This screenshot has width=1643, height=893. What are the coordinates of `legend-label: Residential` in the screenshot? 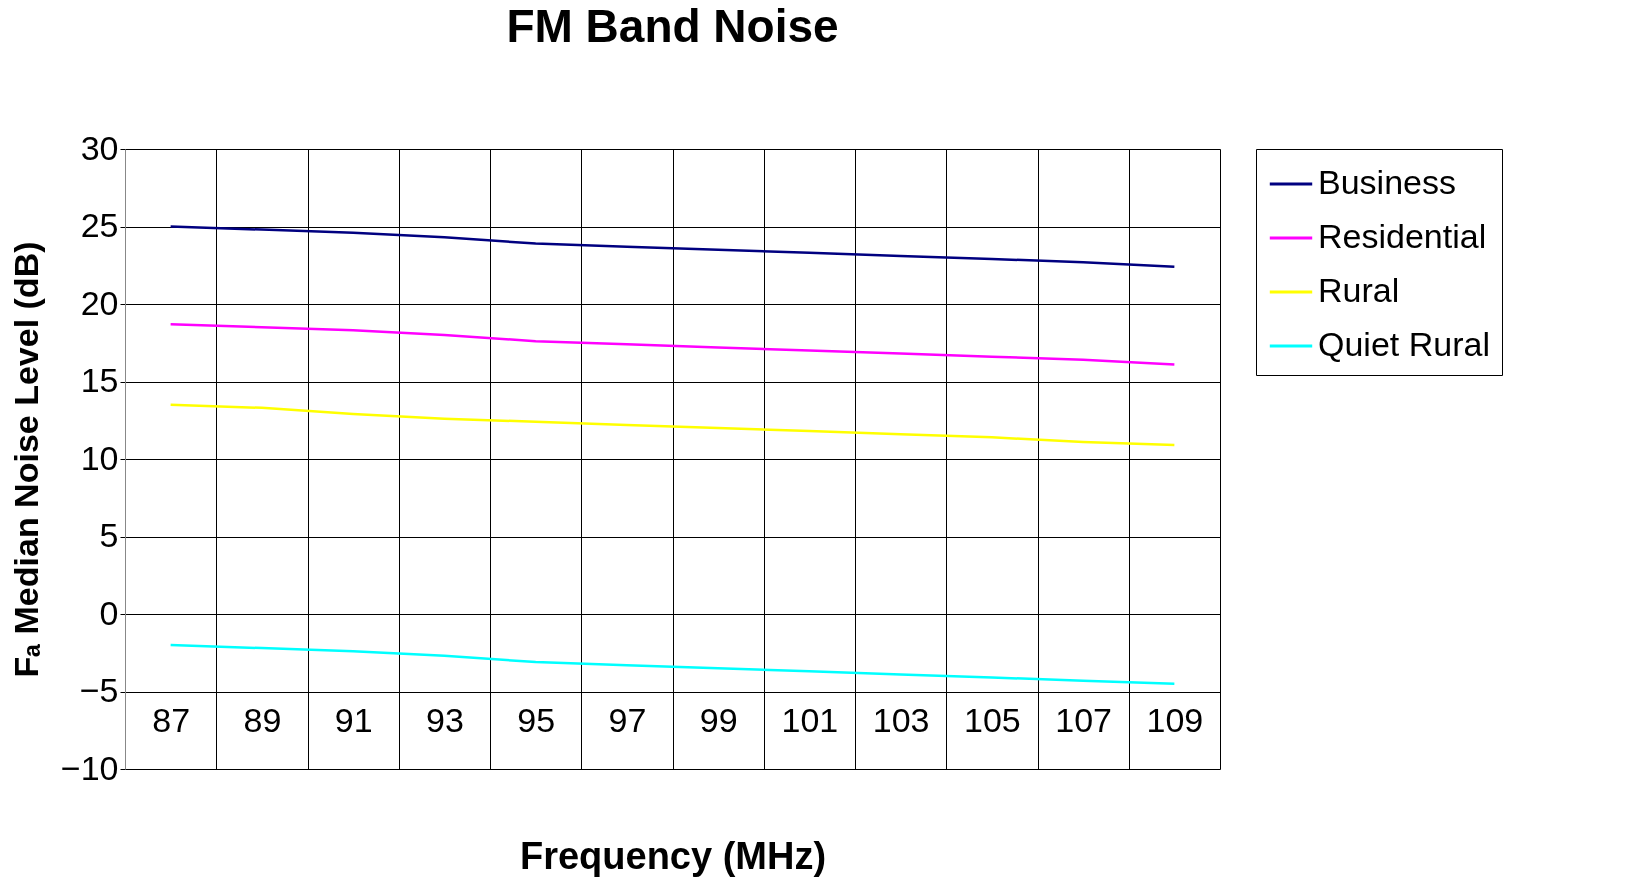 It's located at (1402, 236).